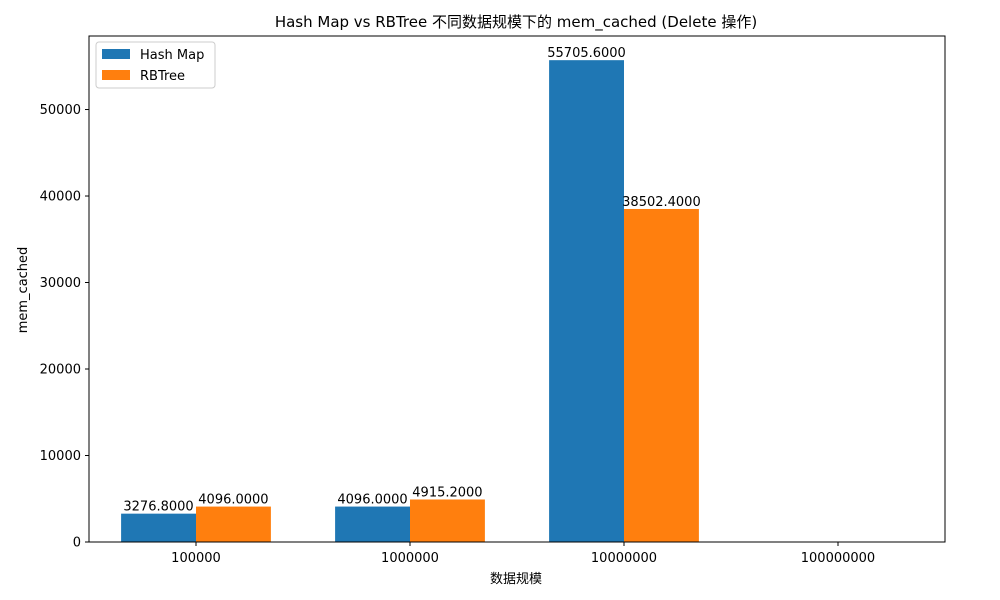  What do you see at coordinates (155, 65) in the screenshot?
I see `legend: Hash Map RBTree` at bounding box center [155, 65].